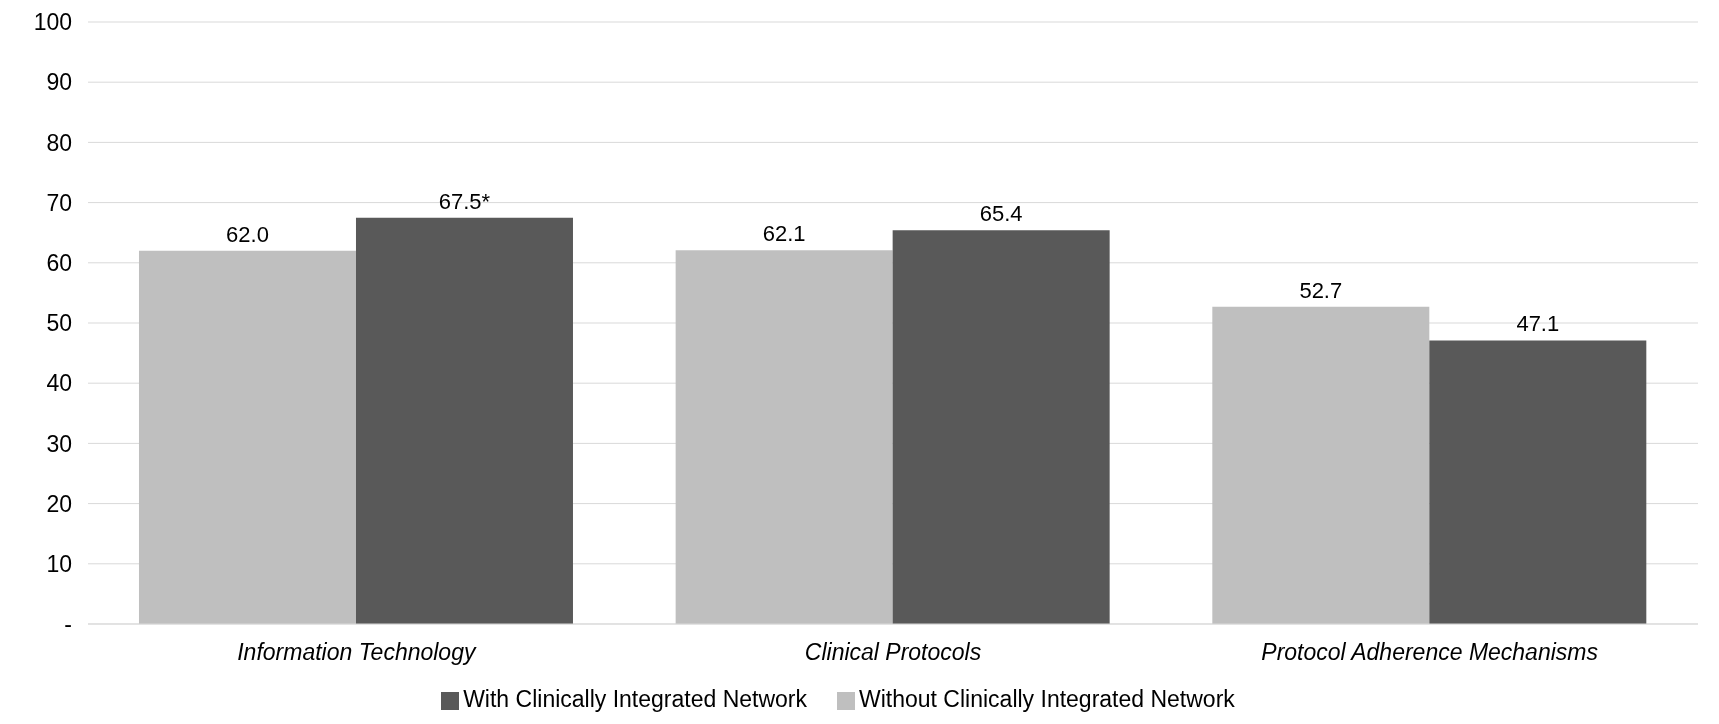 The width and height of the screenshot is (1719, 724). Describe the element at coordinates (1047, 699) in the screenshot. I see `legend-label: Without Clinically Integrated Network` at that location.